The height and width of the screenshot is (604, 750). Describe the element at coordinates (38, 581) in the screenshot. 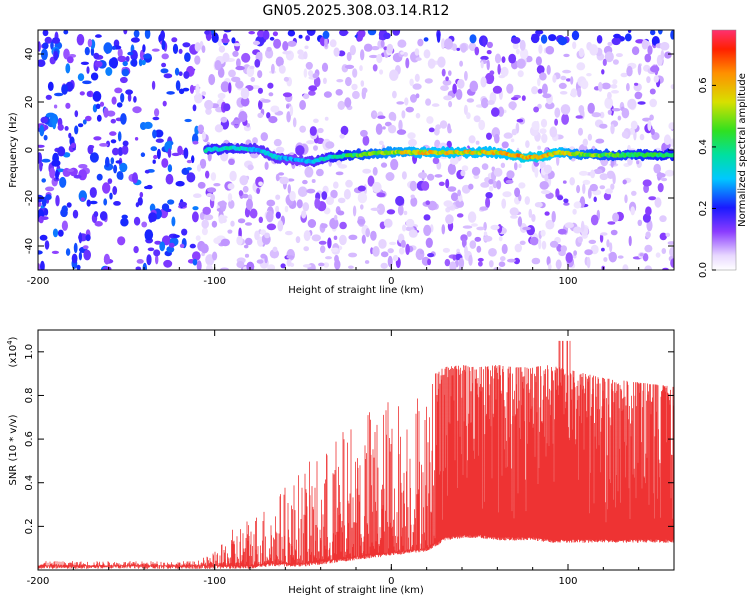

I see `x-tick-label: -200` at that location.